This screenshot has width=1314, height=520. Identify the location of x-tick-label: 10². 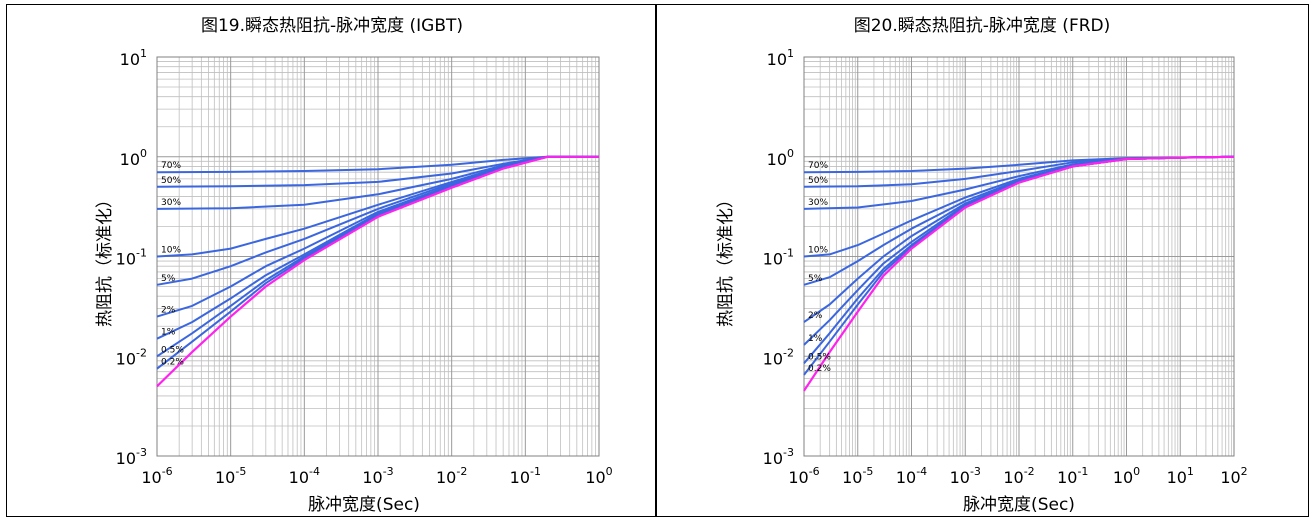
(1233, 476).